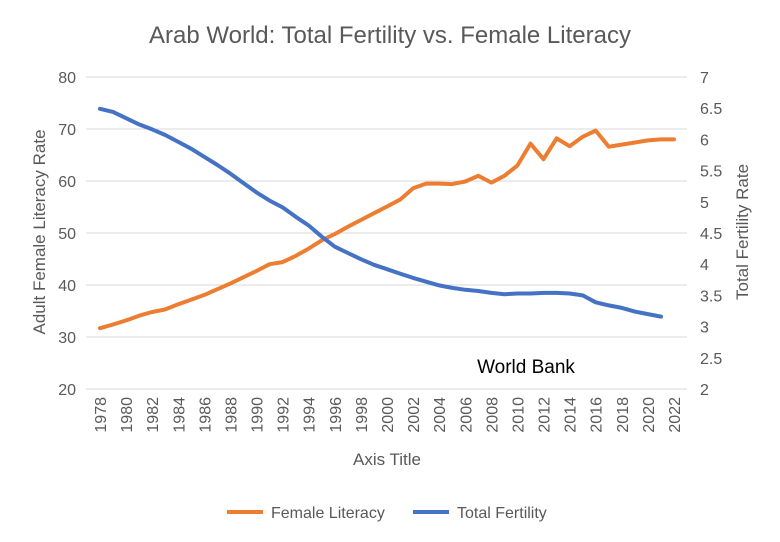 This screenshot has width=780, height=542. I want to click on x-tick-label: 2012, so click(545, 415).